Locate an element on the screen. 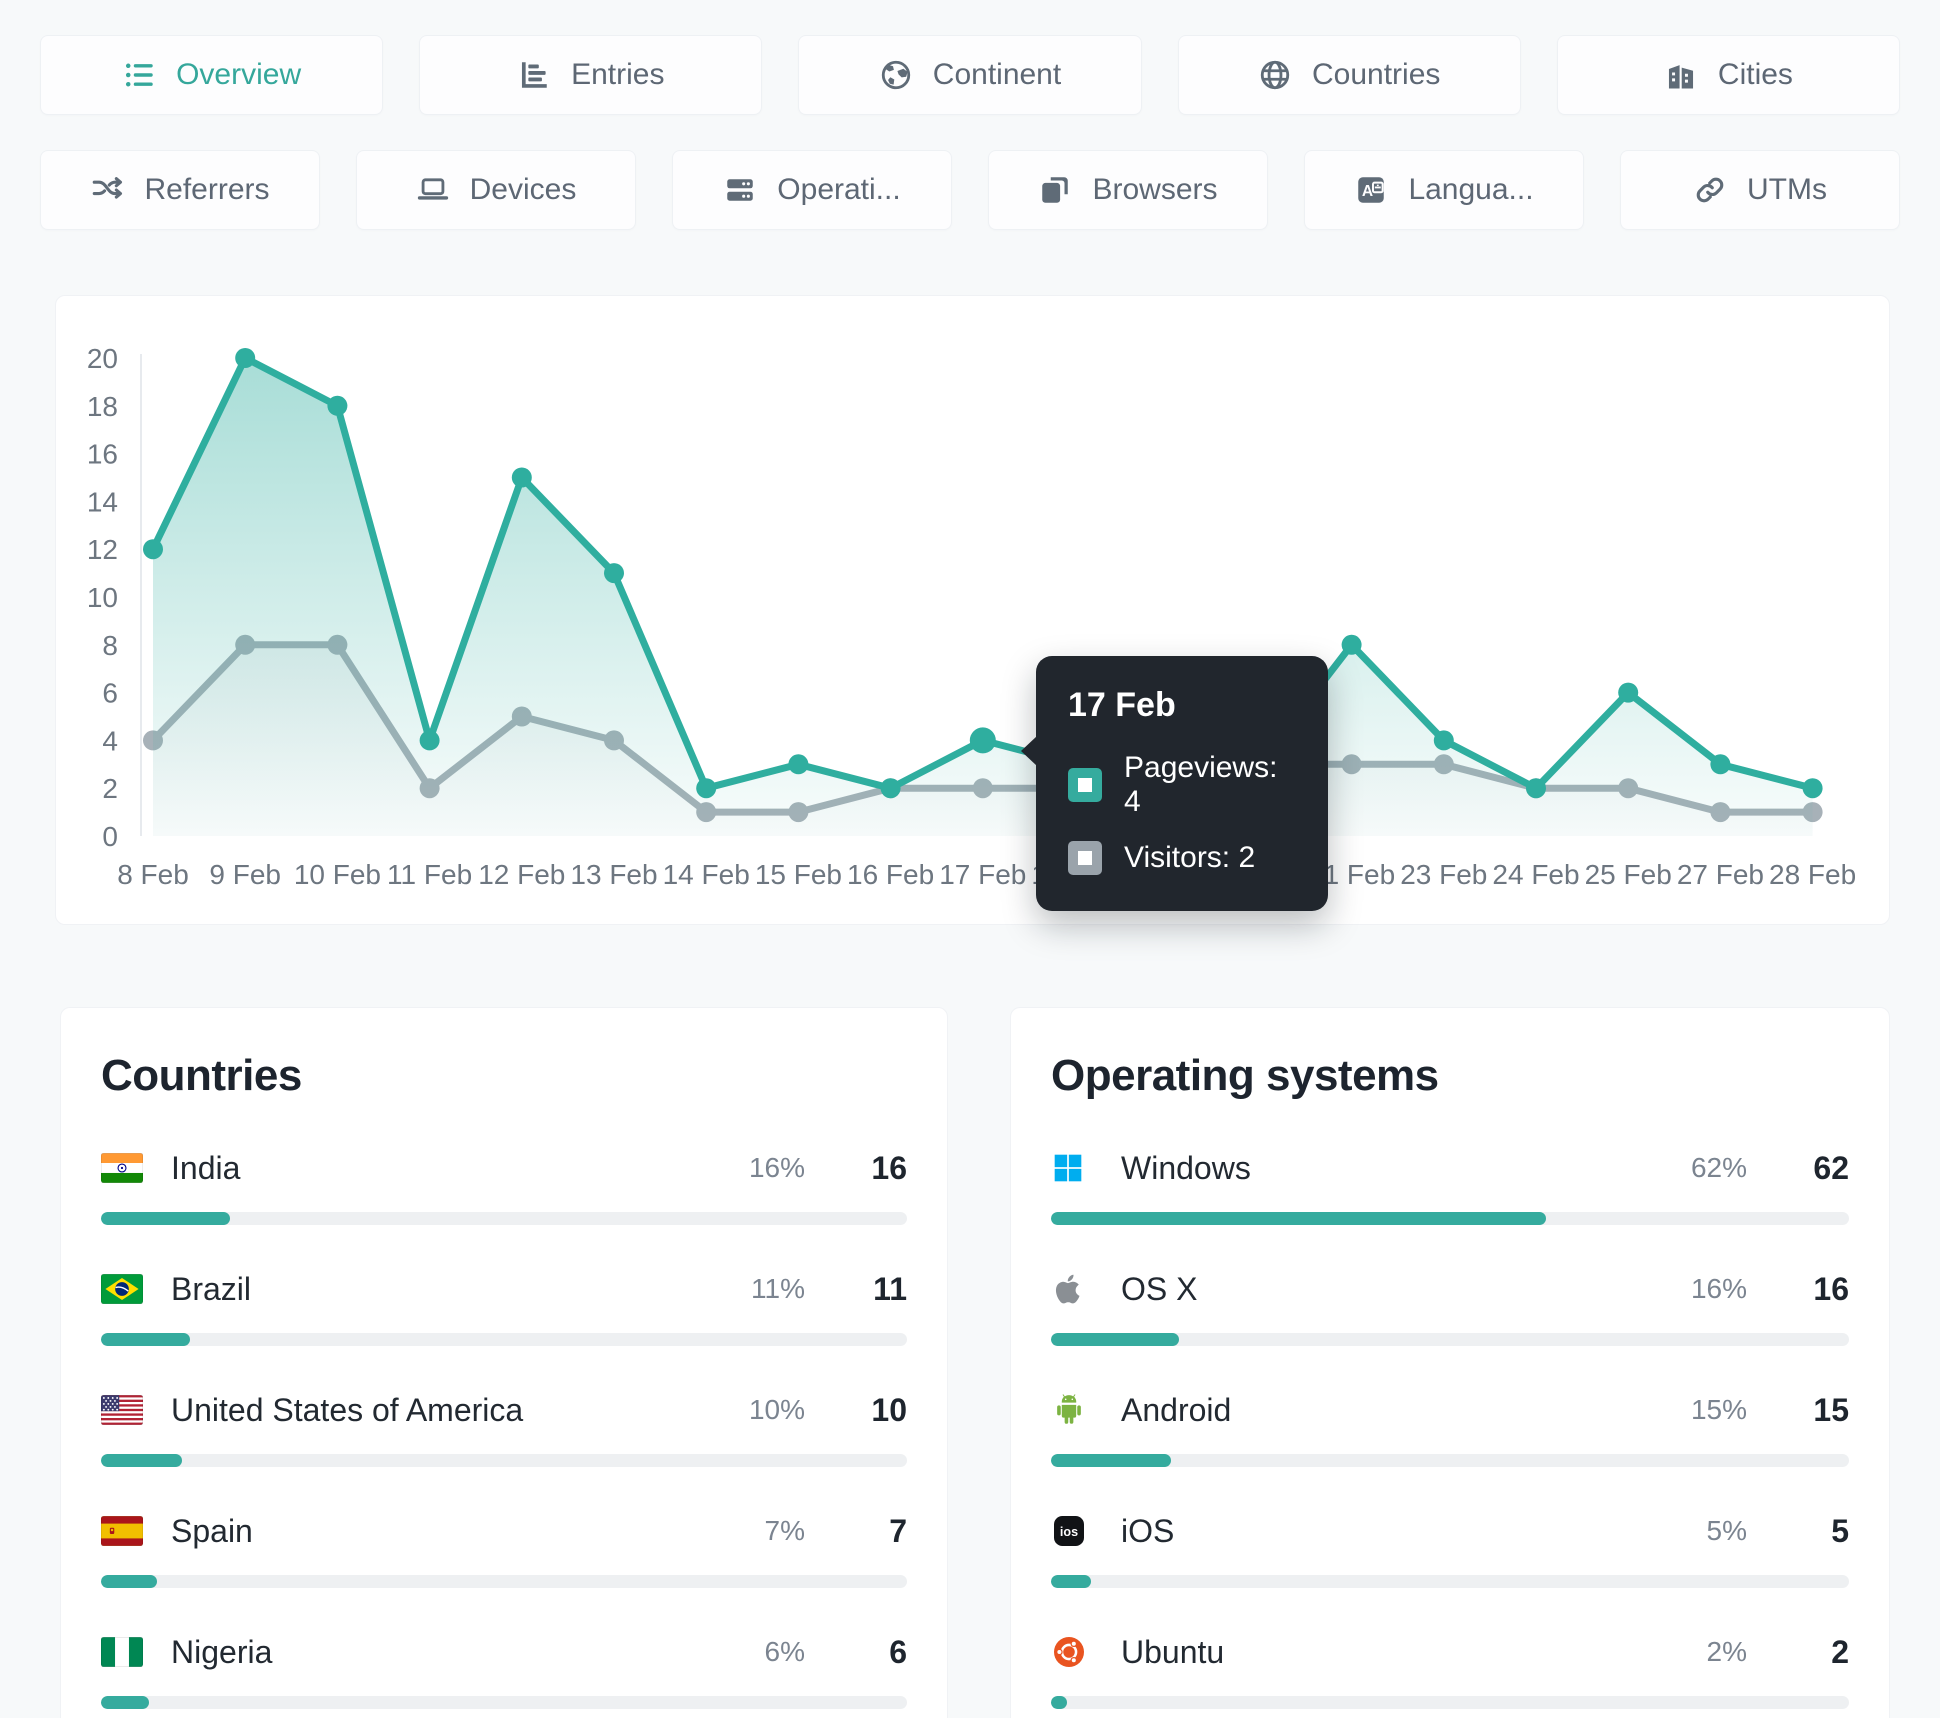 Image resolution: width=1940 pixels, height=1718 pixels. visitors-marker-icon is located at coordinates (1085, 858).